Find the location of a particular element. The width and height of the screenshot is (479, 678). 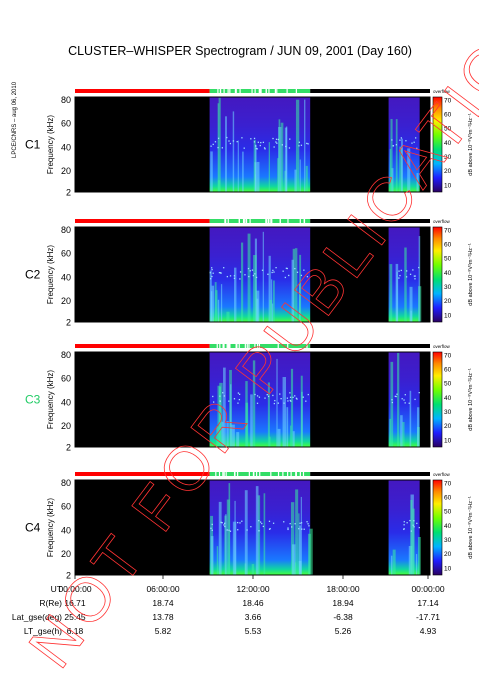

y-tick-label: 2 is located at coordinates (68, 193).